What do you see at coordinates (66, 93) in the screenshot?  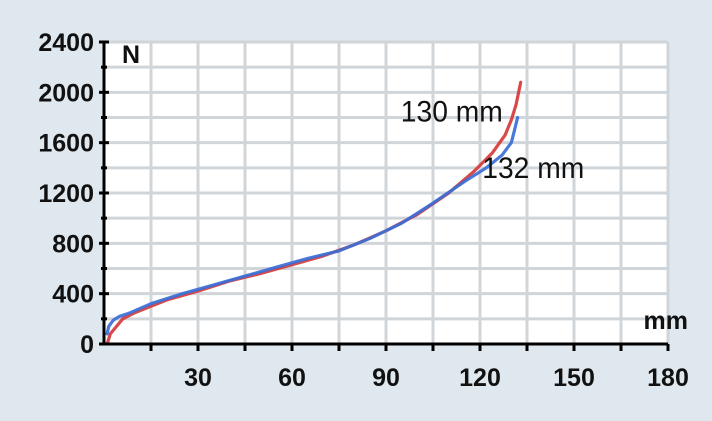 I see `y-tick-label: 2000` at bounding box center [66, 93].